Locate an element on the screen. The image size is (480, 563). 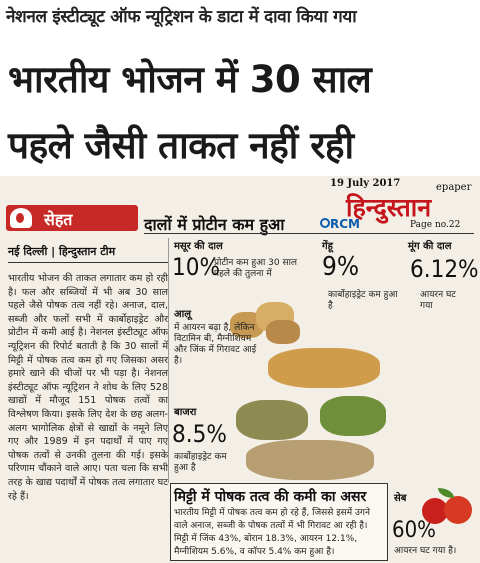
soil-box is located at coordinates (279, 522).